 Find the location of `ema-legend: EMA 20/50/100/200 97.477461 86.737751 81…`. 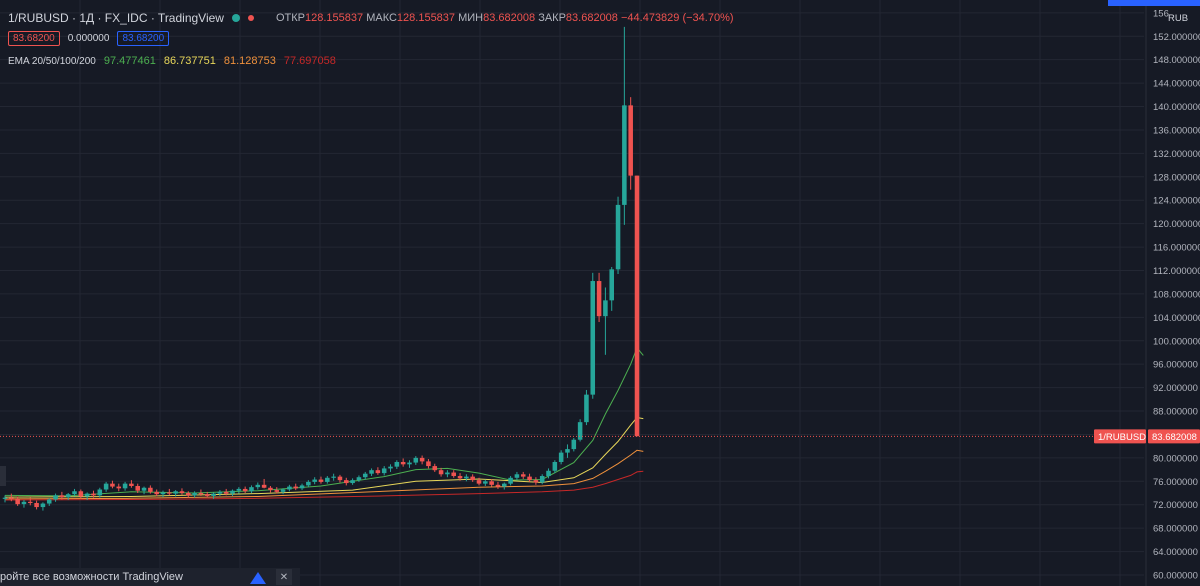

ema-legend: EMA 20/50/100/200 97.477461 86.737751 81… is located at coordinates (172, 61).